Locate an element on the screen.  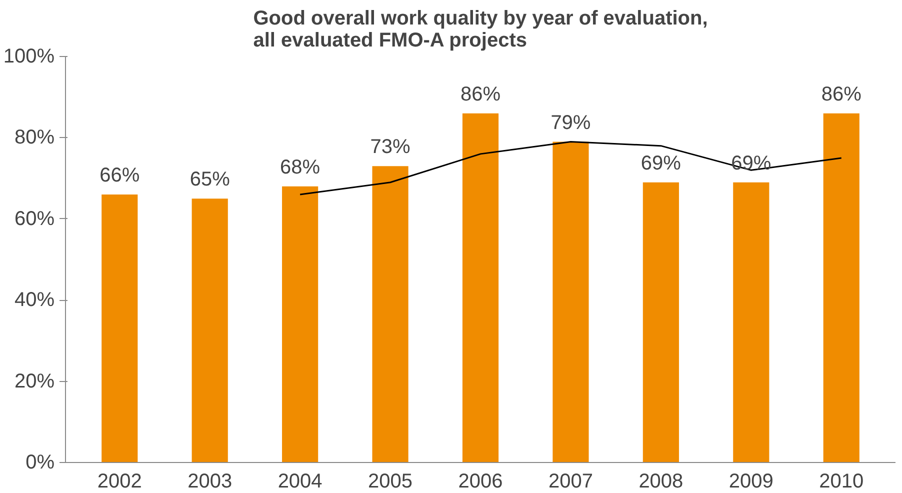
data-label: 79% is located at coordinates (570, 123).